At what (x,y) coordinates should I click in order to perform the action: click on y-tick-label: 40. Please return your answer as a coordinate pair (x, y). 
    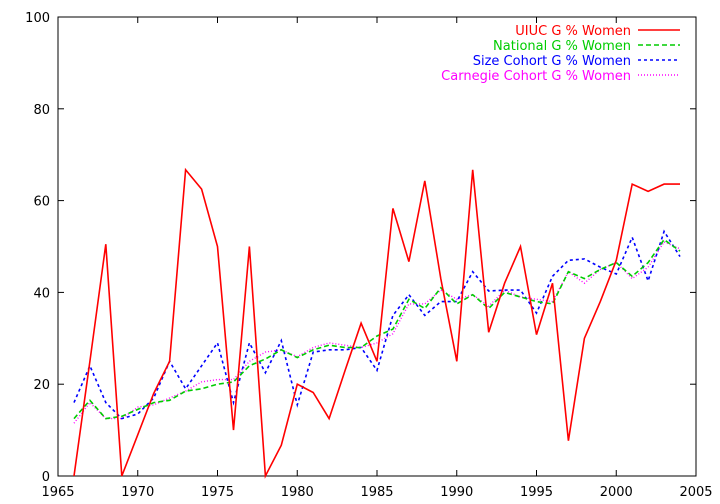
    Looking at the image, I should click on (41, 293).